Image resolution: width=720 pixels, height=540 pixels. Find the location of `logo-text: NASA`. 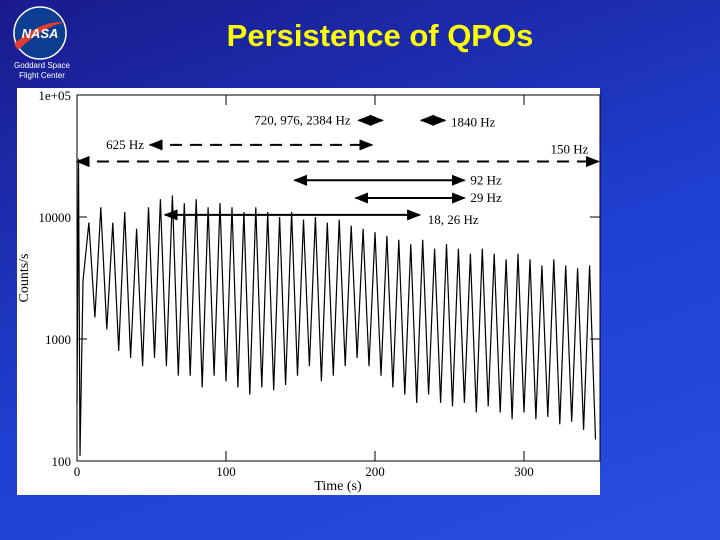

logo-text: NASA is located at coordinates (40, 33).